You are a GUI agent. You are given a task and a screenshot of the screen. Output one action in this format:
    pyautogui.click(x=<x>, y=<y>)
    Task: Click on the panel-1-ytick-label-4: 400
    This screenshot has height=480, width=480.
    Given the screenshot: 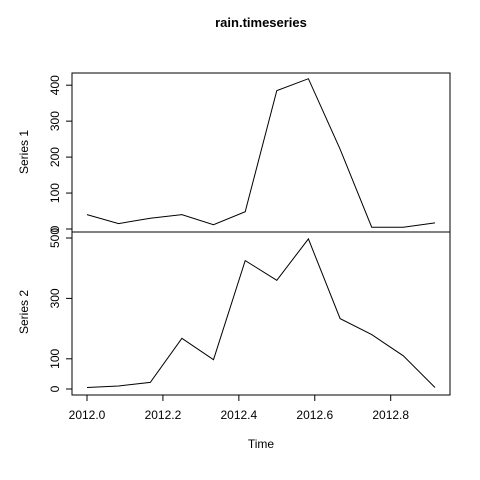 What is the action you would take?
    pyautogui.click(x=55, y=85)
    